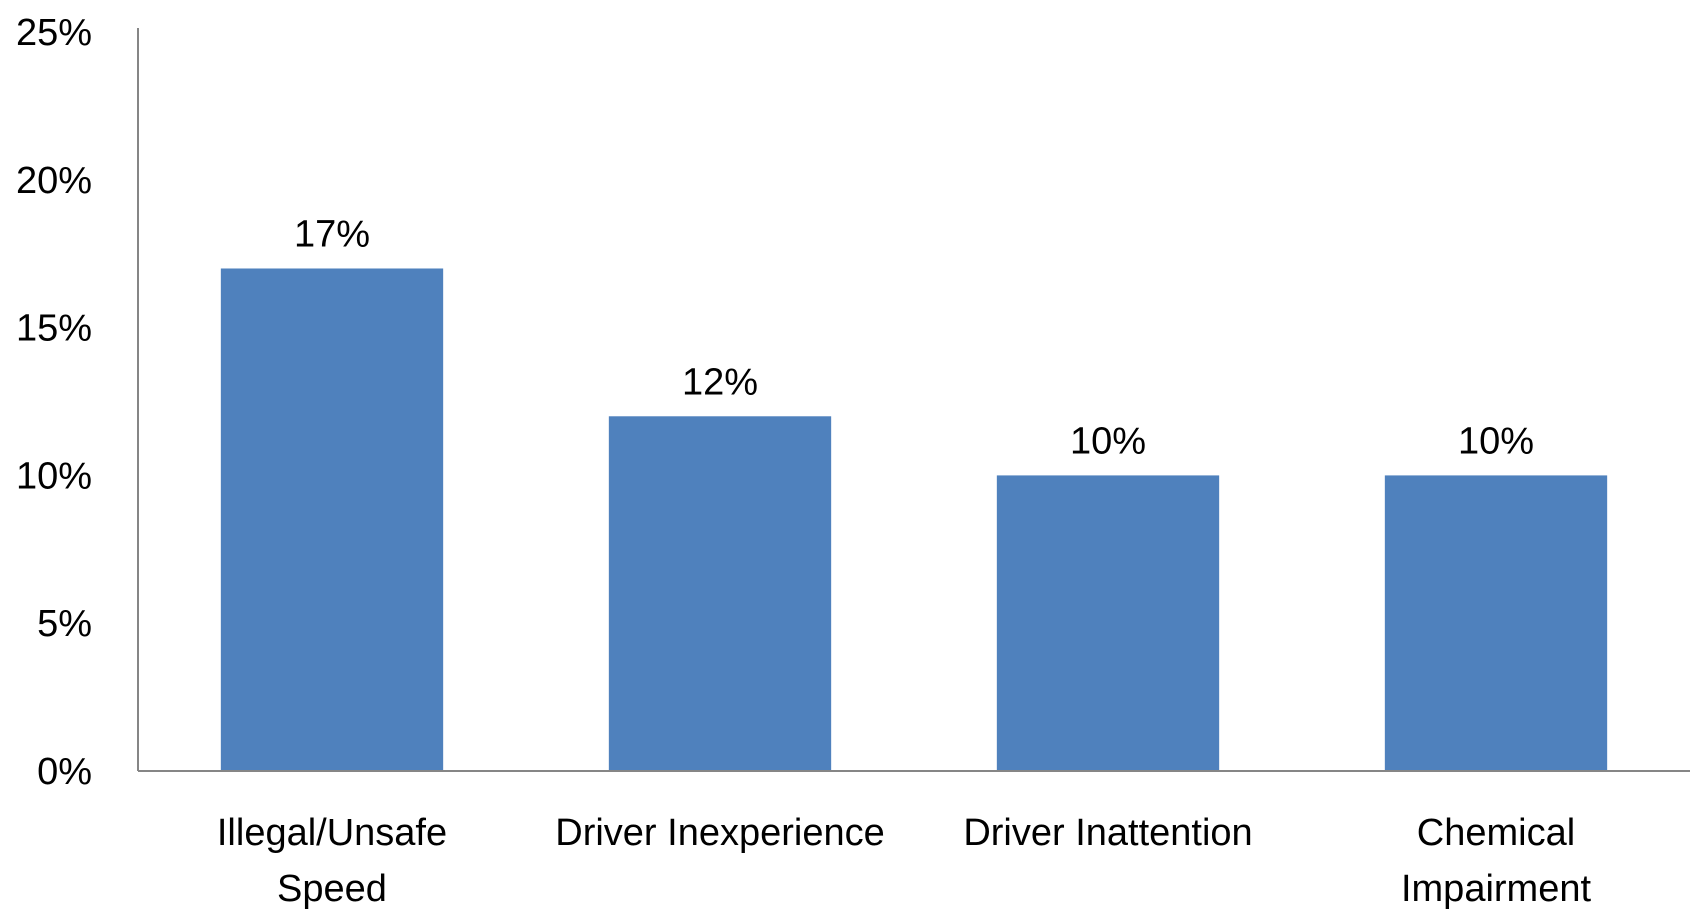  I want to click on category-label: Chemical, so click(1496, 833).